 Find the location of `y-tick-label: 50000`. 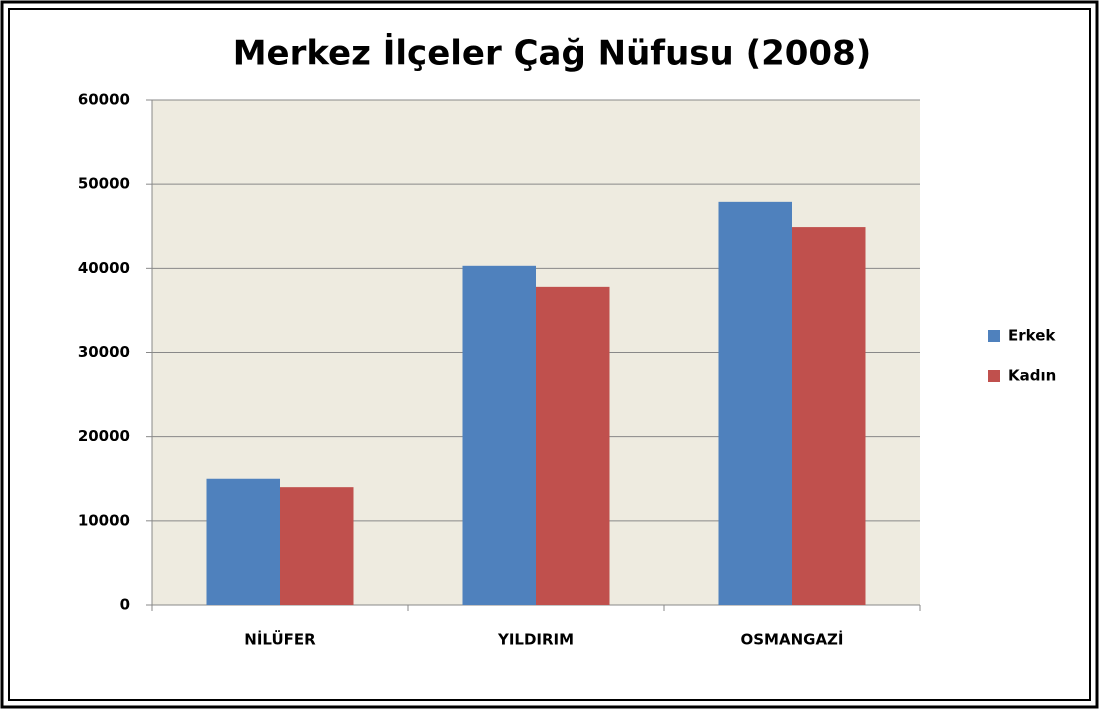

y-tick-label: 50000 is located at coordinates (104, 184).